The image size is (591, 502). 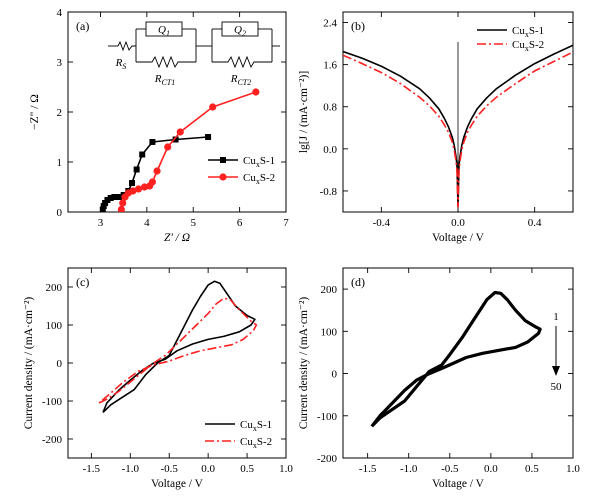 I want to click on legend-marker-circle, so click(x=223, y=177).